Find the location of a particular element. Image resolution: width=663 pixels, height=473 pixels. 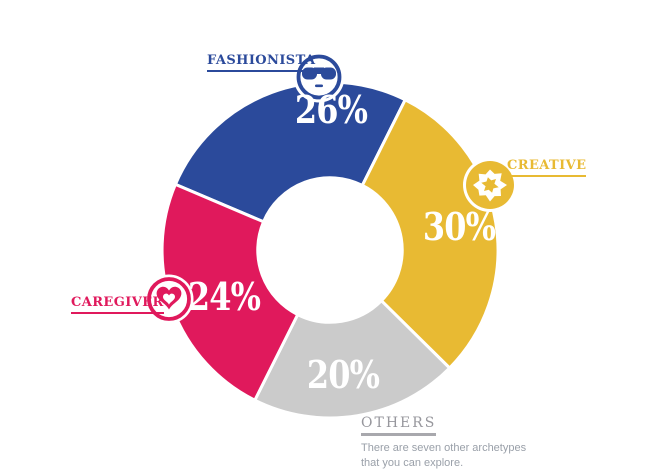

pie-segment-others is located at coordinates (352, 359).